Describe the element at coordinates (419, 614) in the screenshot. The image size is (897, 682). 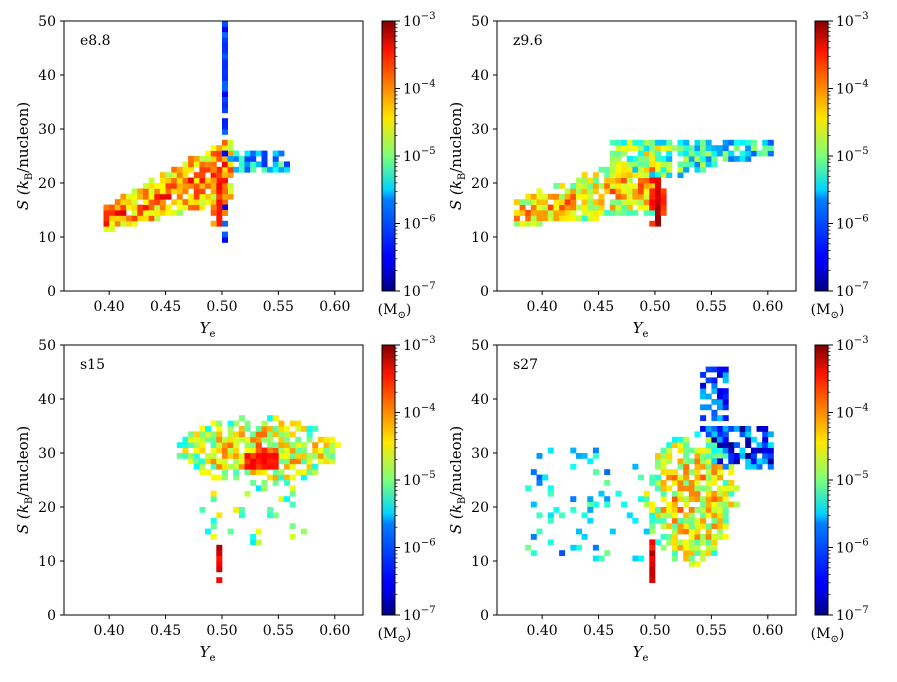
I see `colorbar-tick-label: 10⁻⁷` at that location.